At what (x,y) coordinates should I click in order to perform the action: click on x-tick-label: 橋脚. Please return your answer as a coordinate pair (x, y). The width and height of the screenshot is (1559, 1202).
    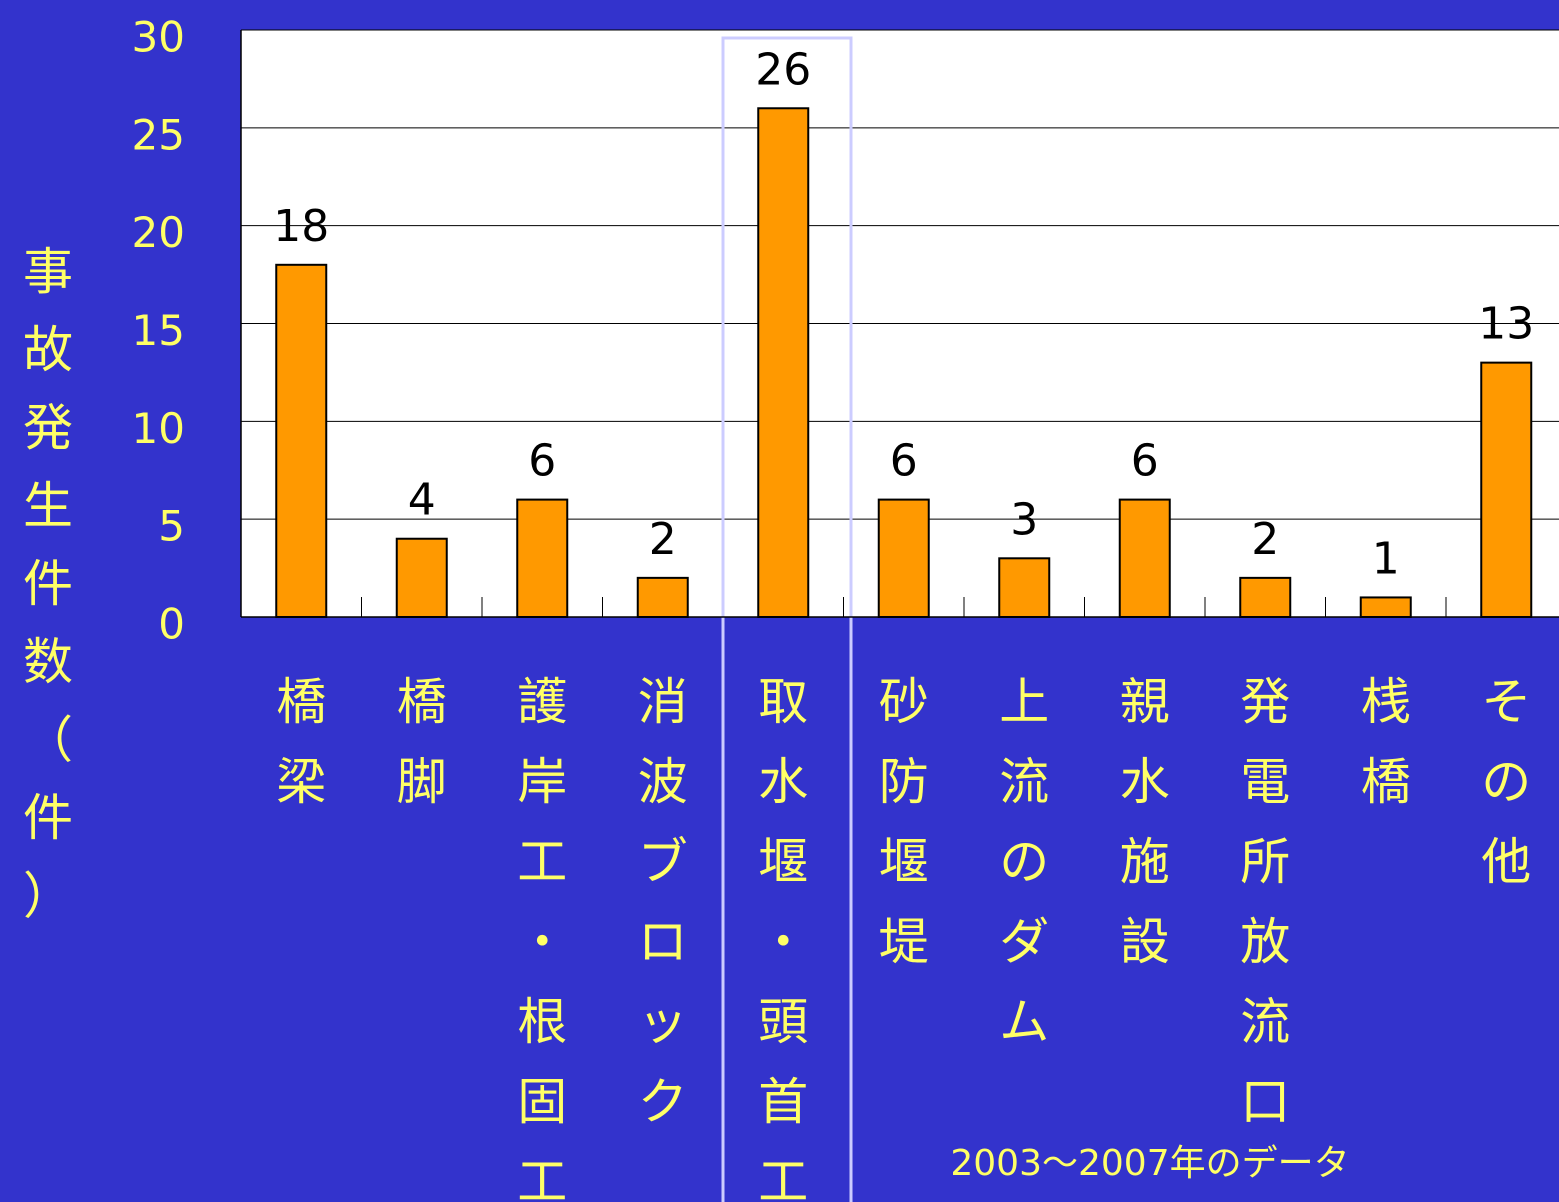
    Looking at the image, I should click on (422, 742).